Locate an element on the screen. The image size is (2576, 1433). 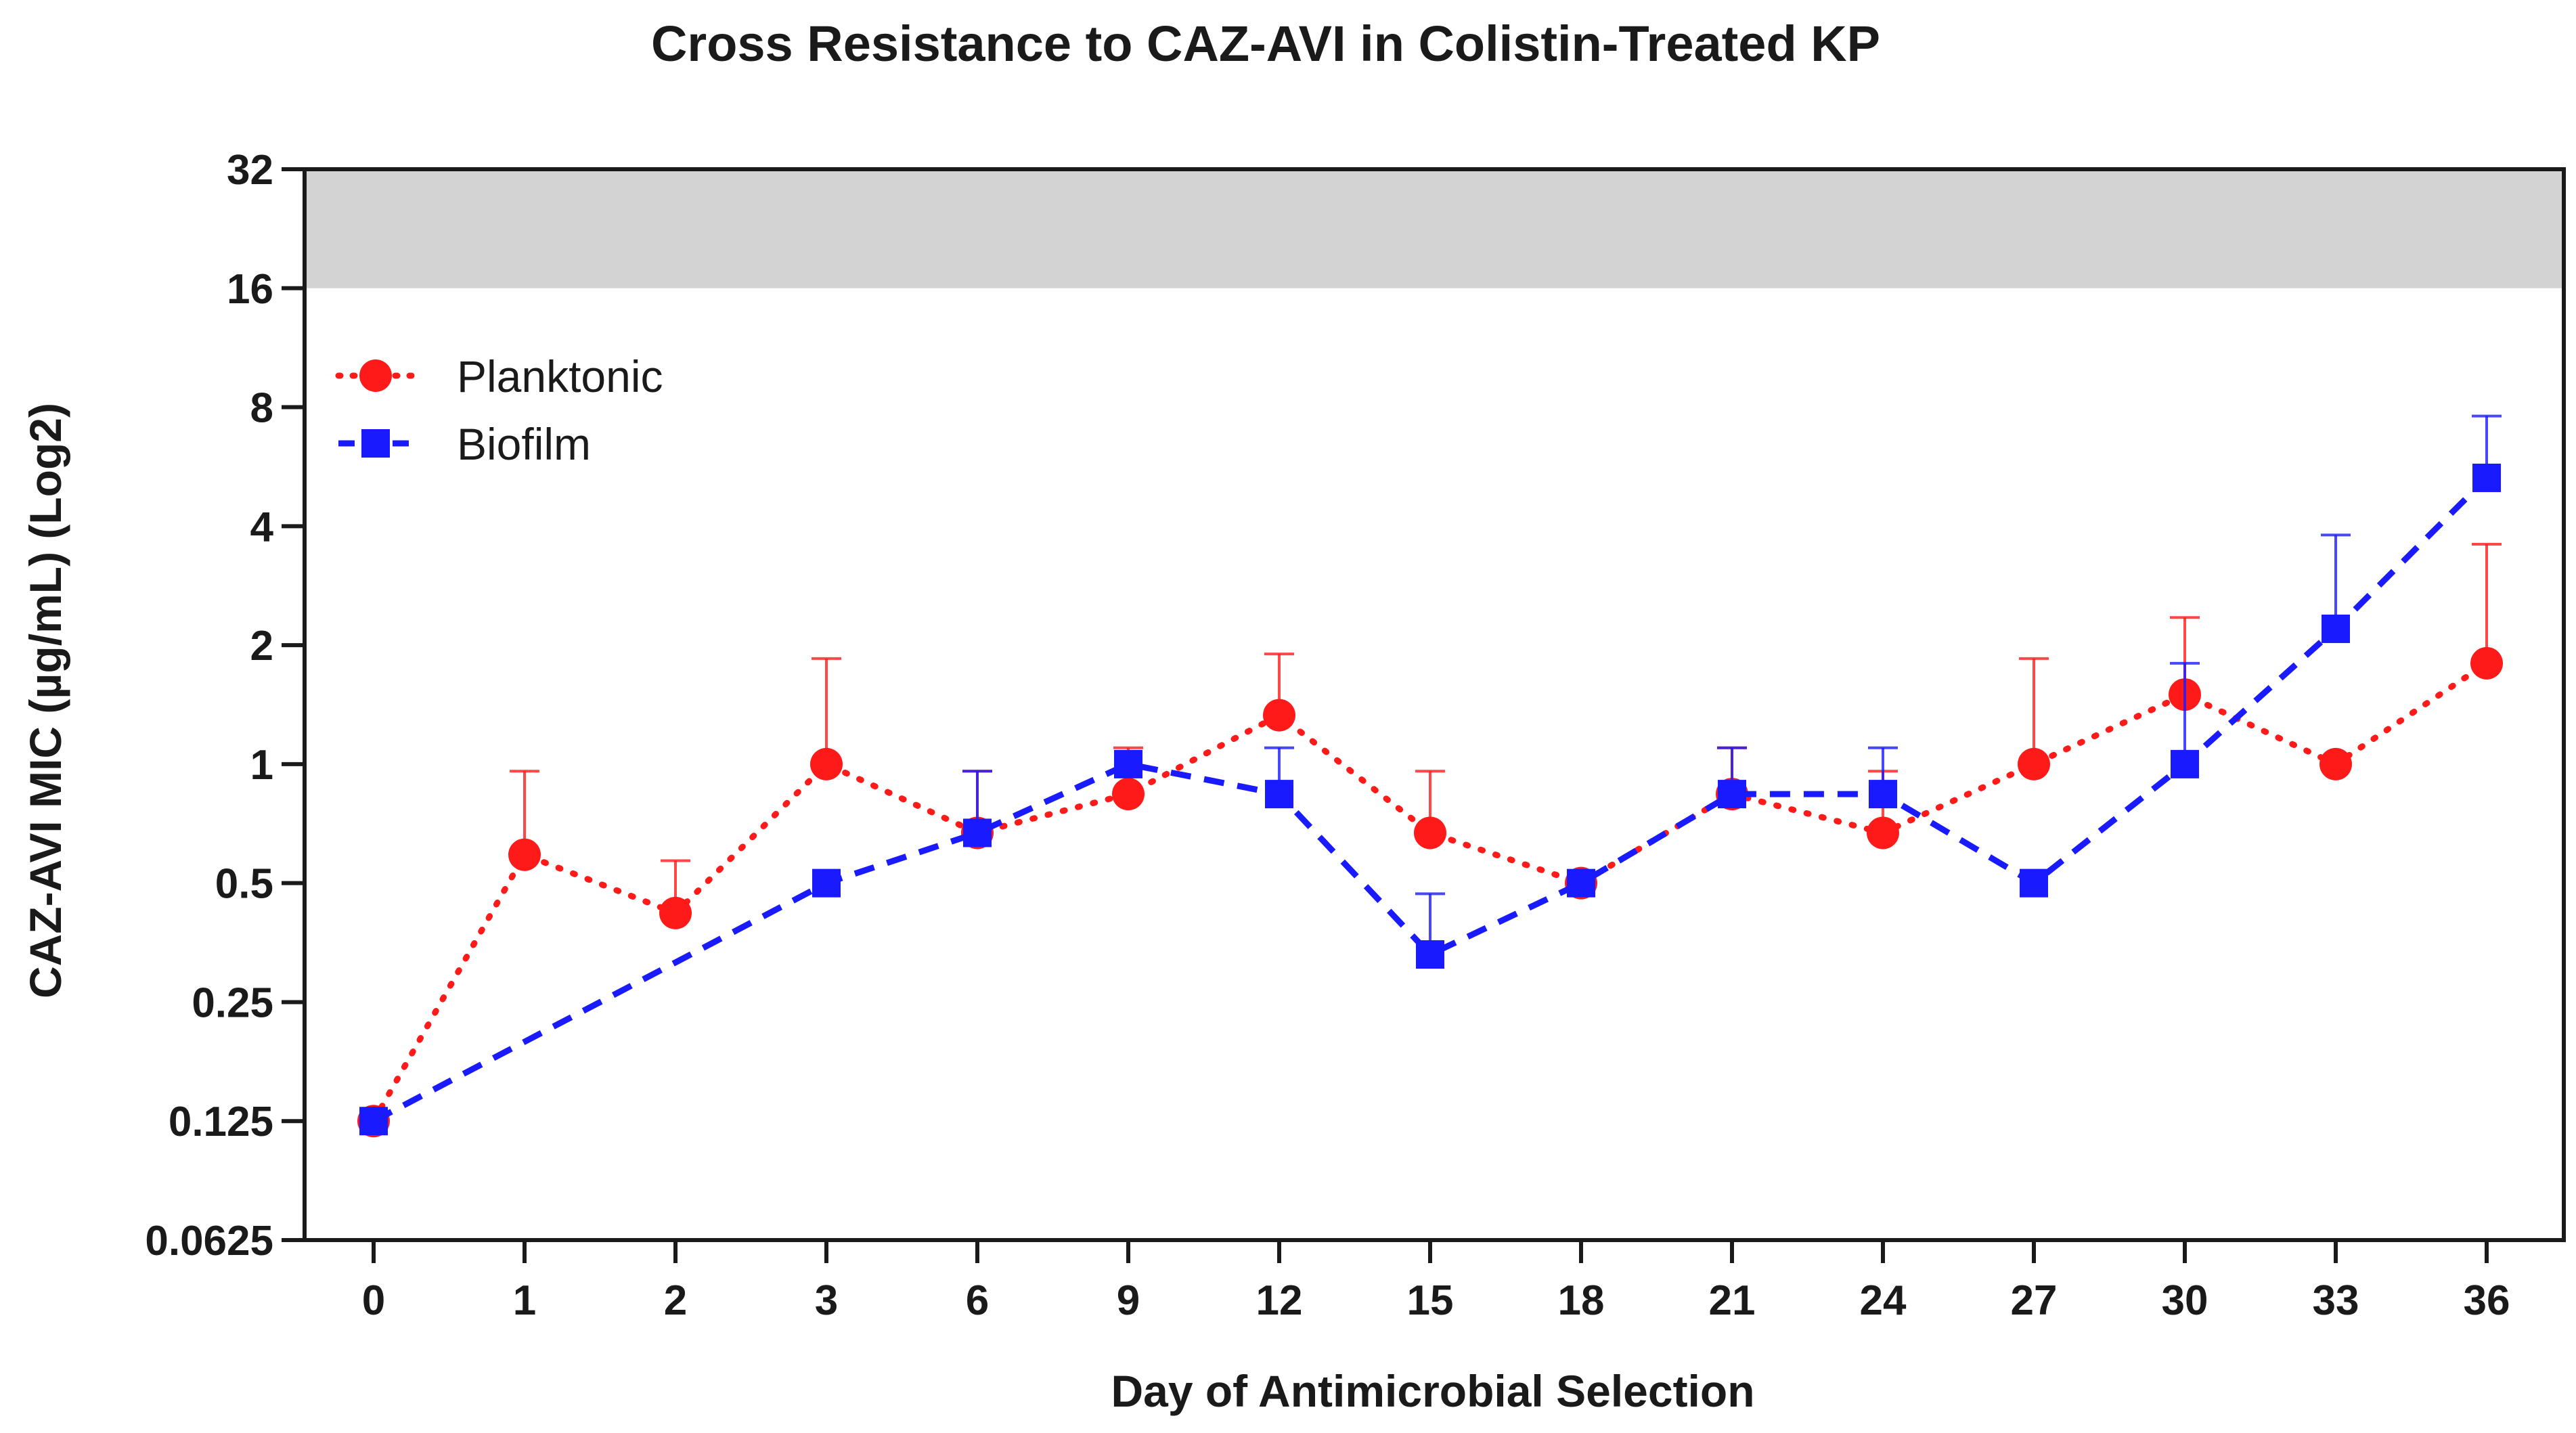
y-tick-label: 8 is located at coordinates (261, 409).